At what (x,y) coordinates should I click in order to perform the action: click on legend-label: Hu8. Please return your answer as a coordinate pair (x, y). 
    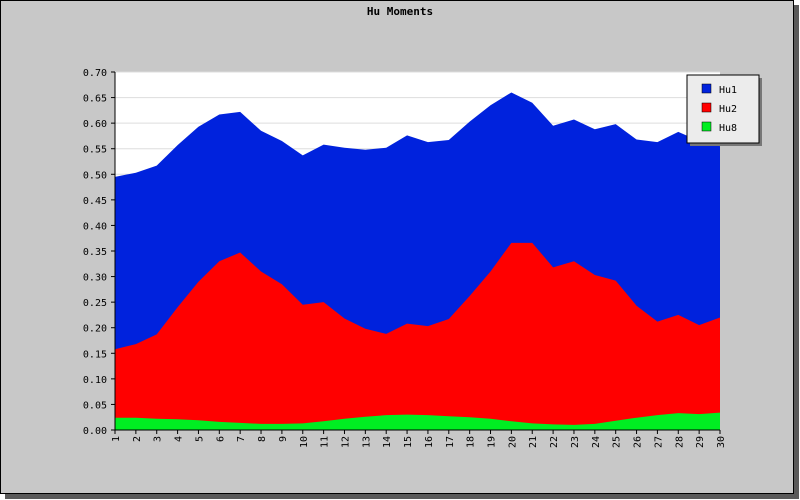
    Looking at the image, I should click on (728, 128).